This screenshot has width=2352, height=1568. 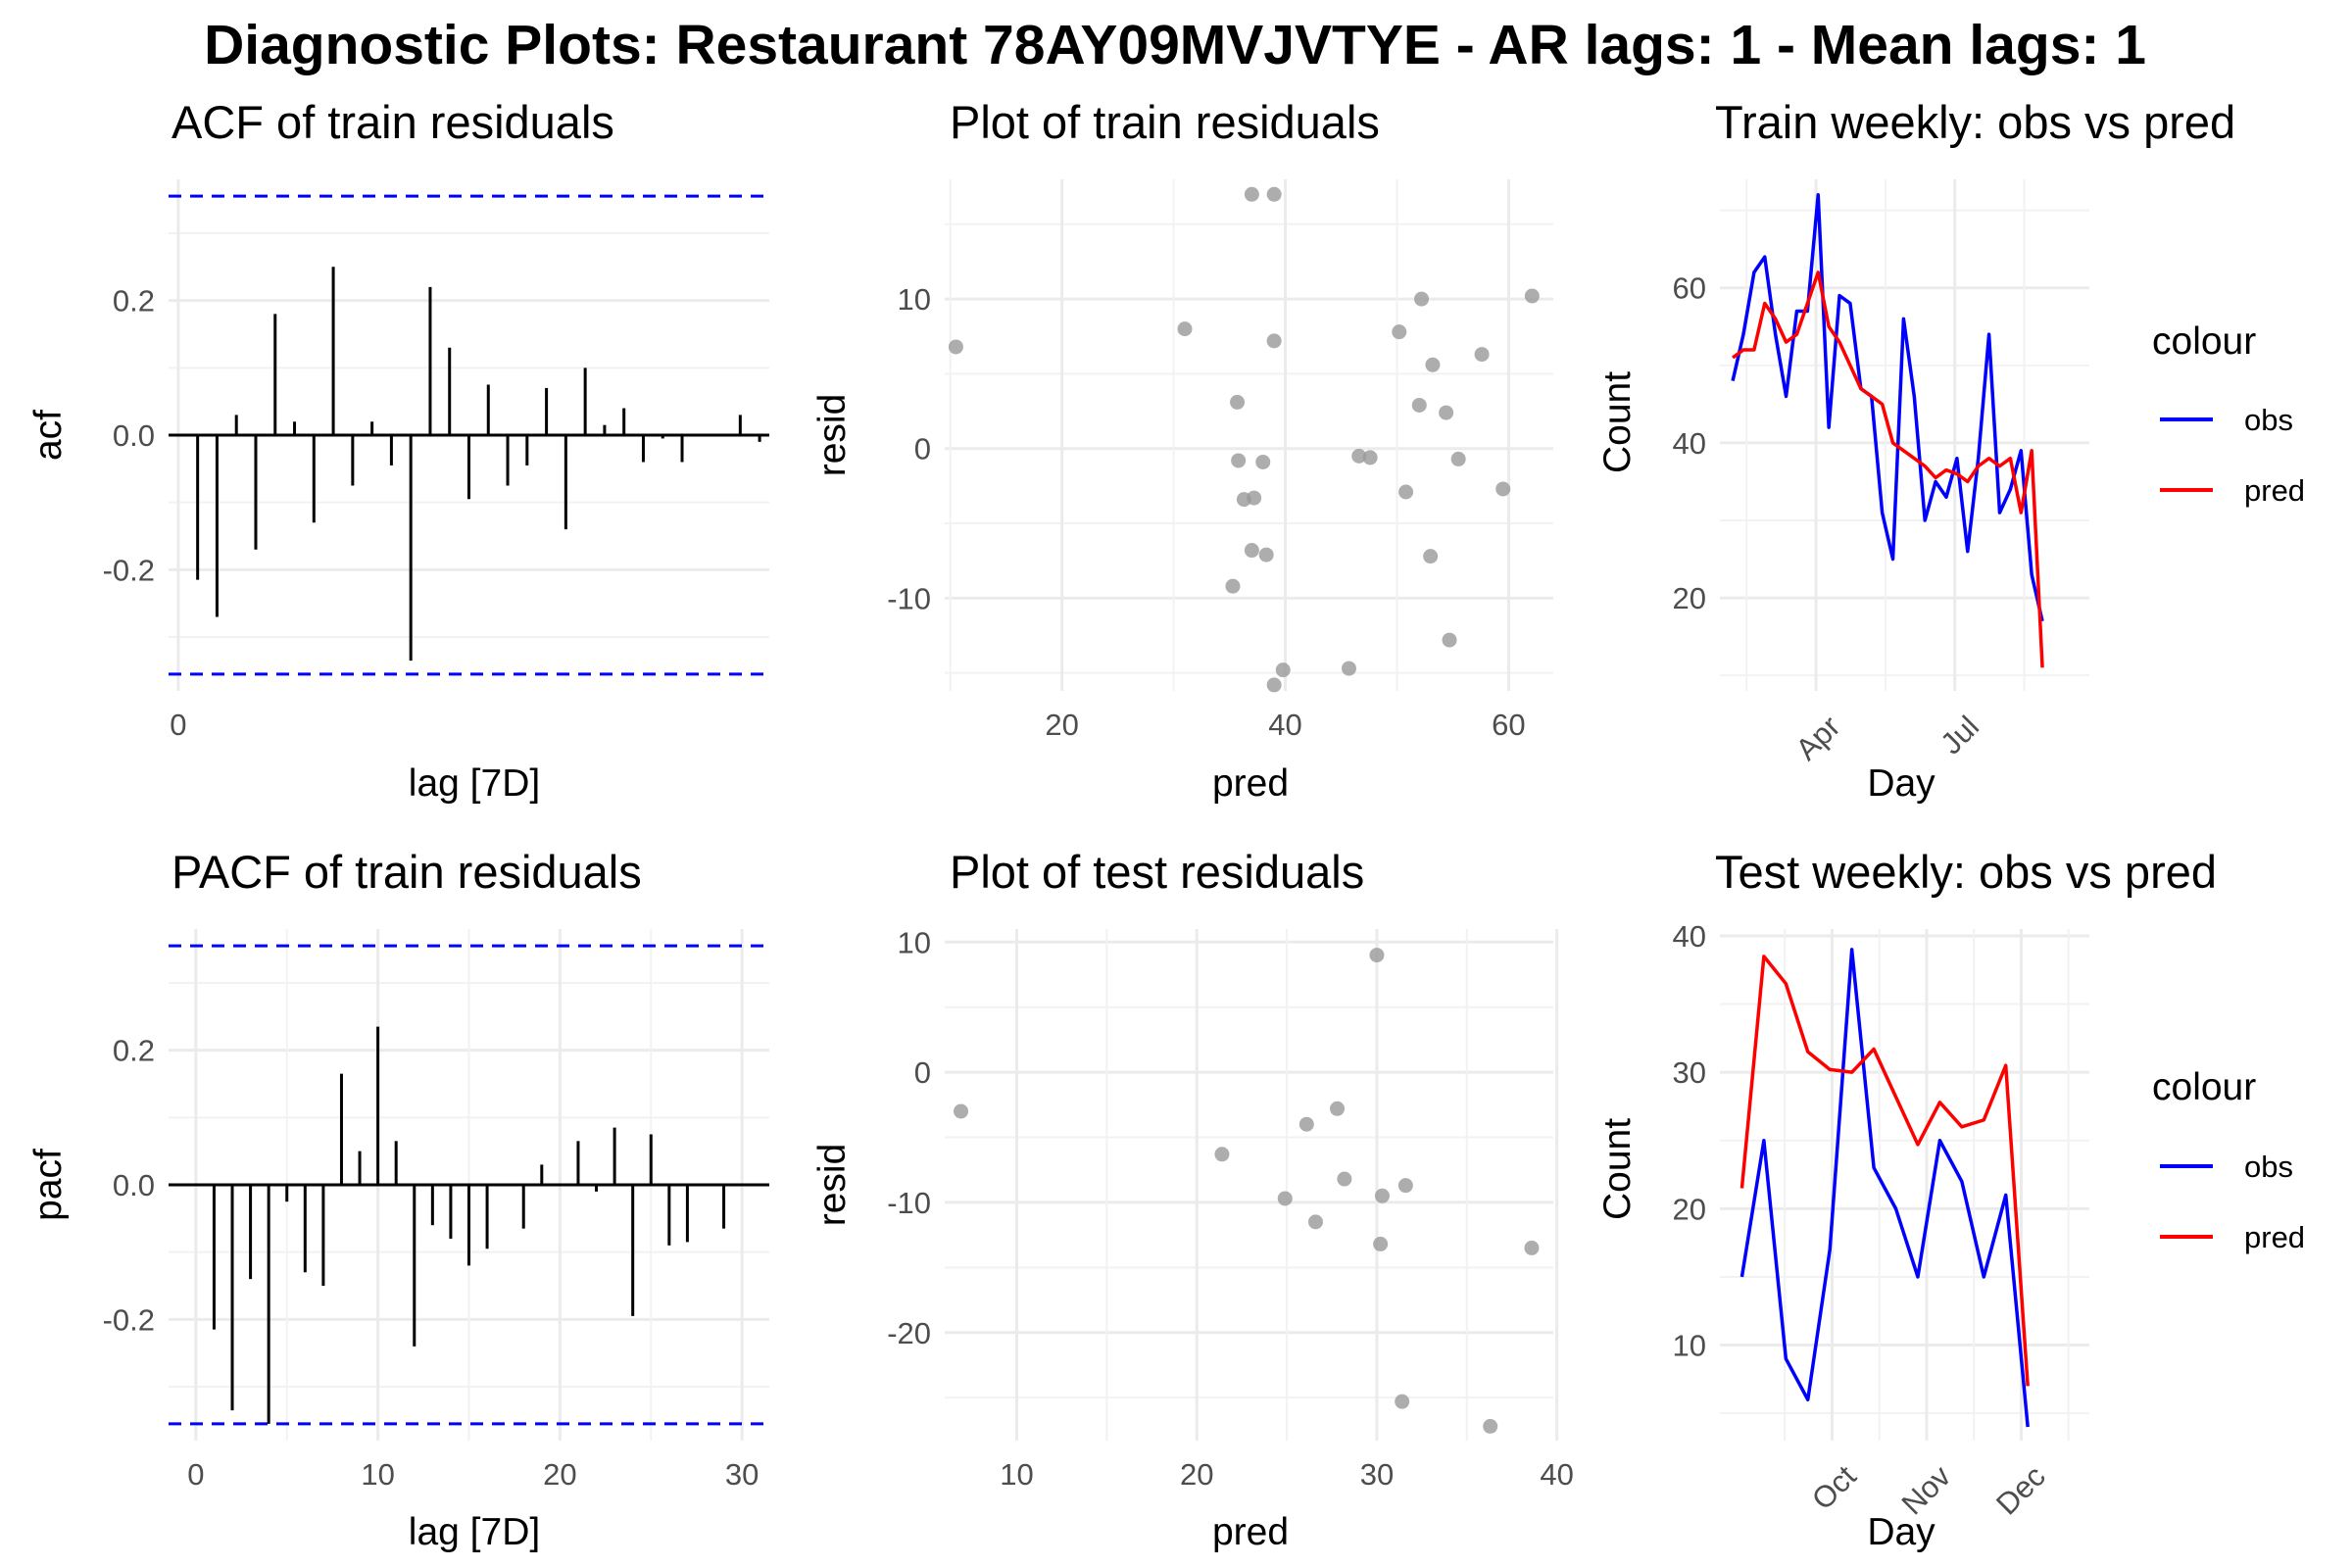 What do you see at coordinates (1165, 122) in the screenshot?
I see `train-residuals-title: Plot of train residuals` at bounding box center [1165, 122].